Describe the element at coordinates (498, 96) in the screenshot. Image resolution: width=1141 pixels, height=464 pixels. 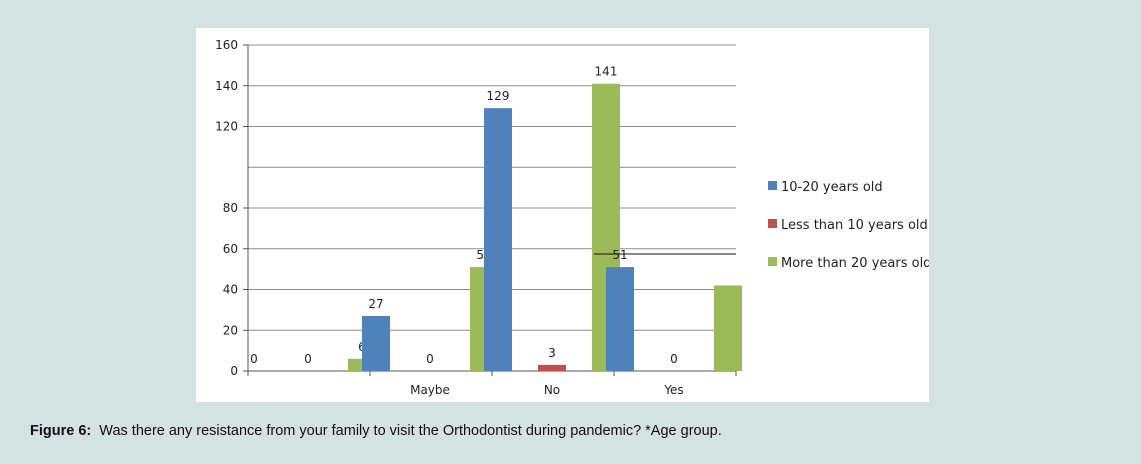
I see `data-label: 129` at that location.